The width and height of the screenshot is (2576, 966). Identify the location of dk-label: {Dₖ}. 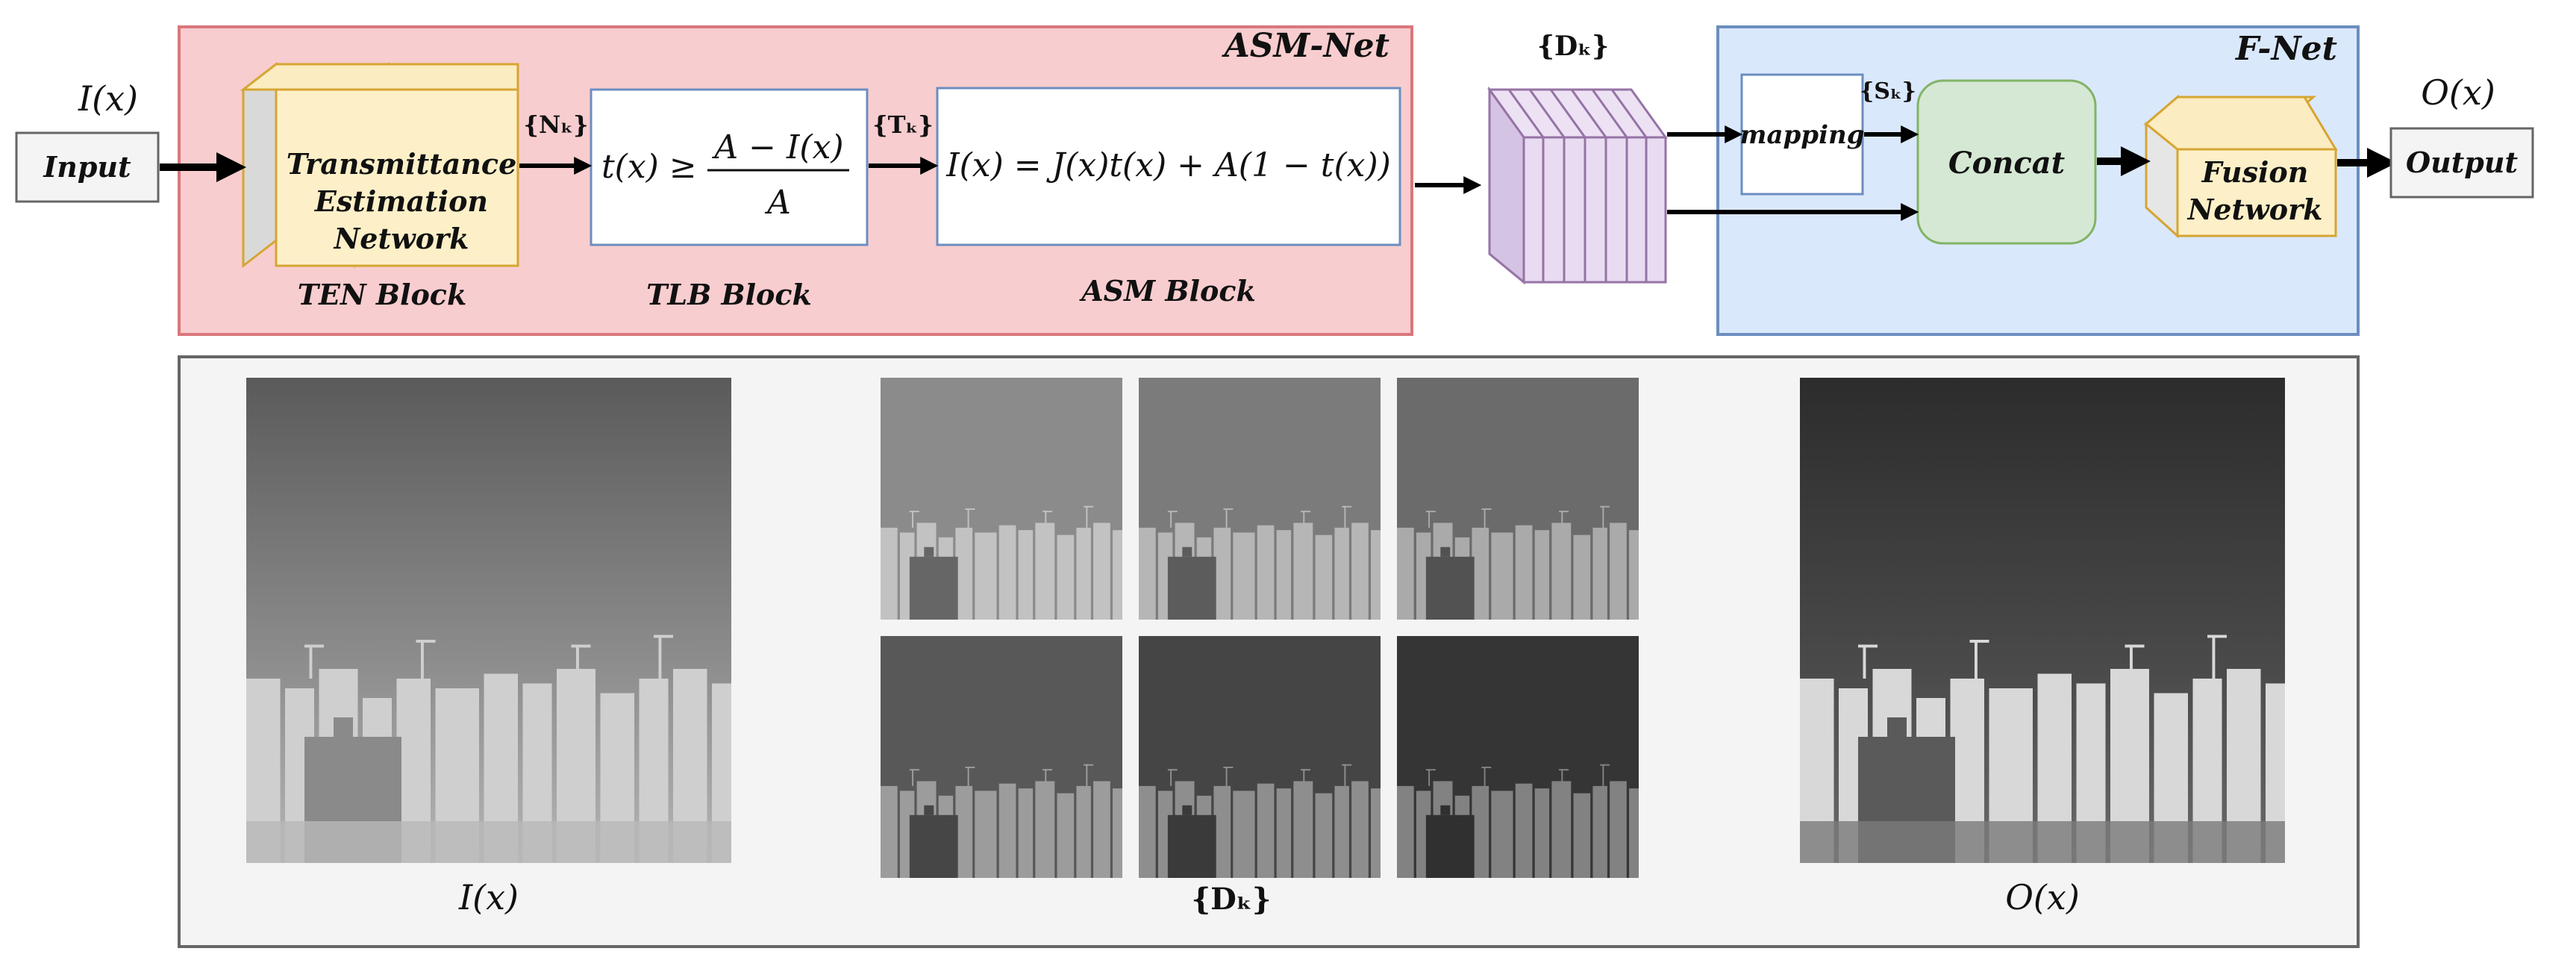
(1573, 46).